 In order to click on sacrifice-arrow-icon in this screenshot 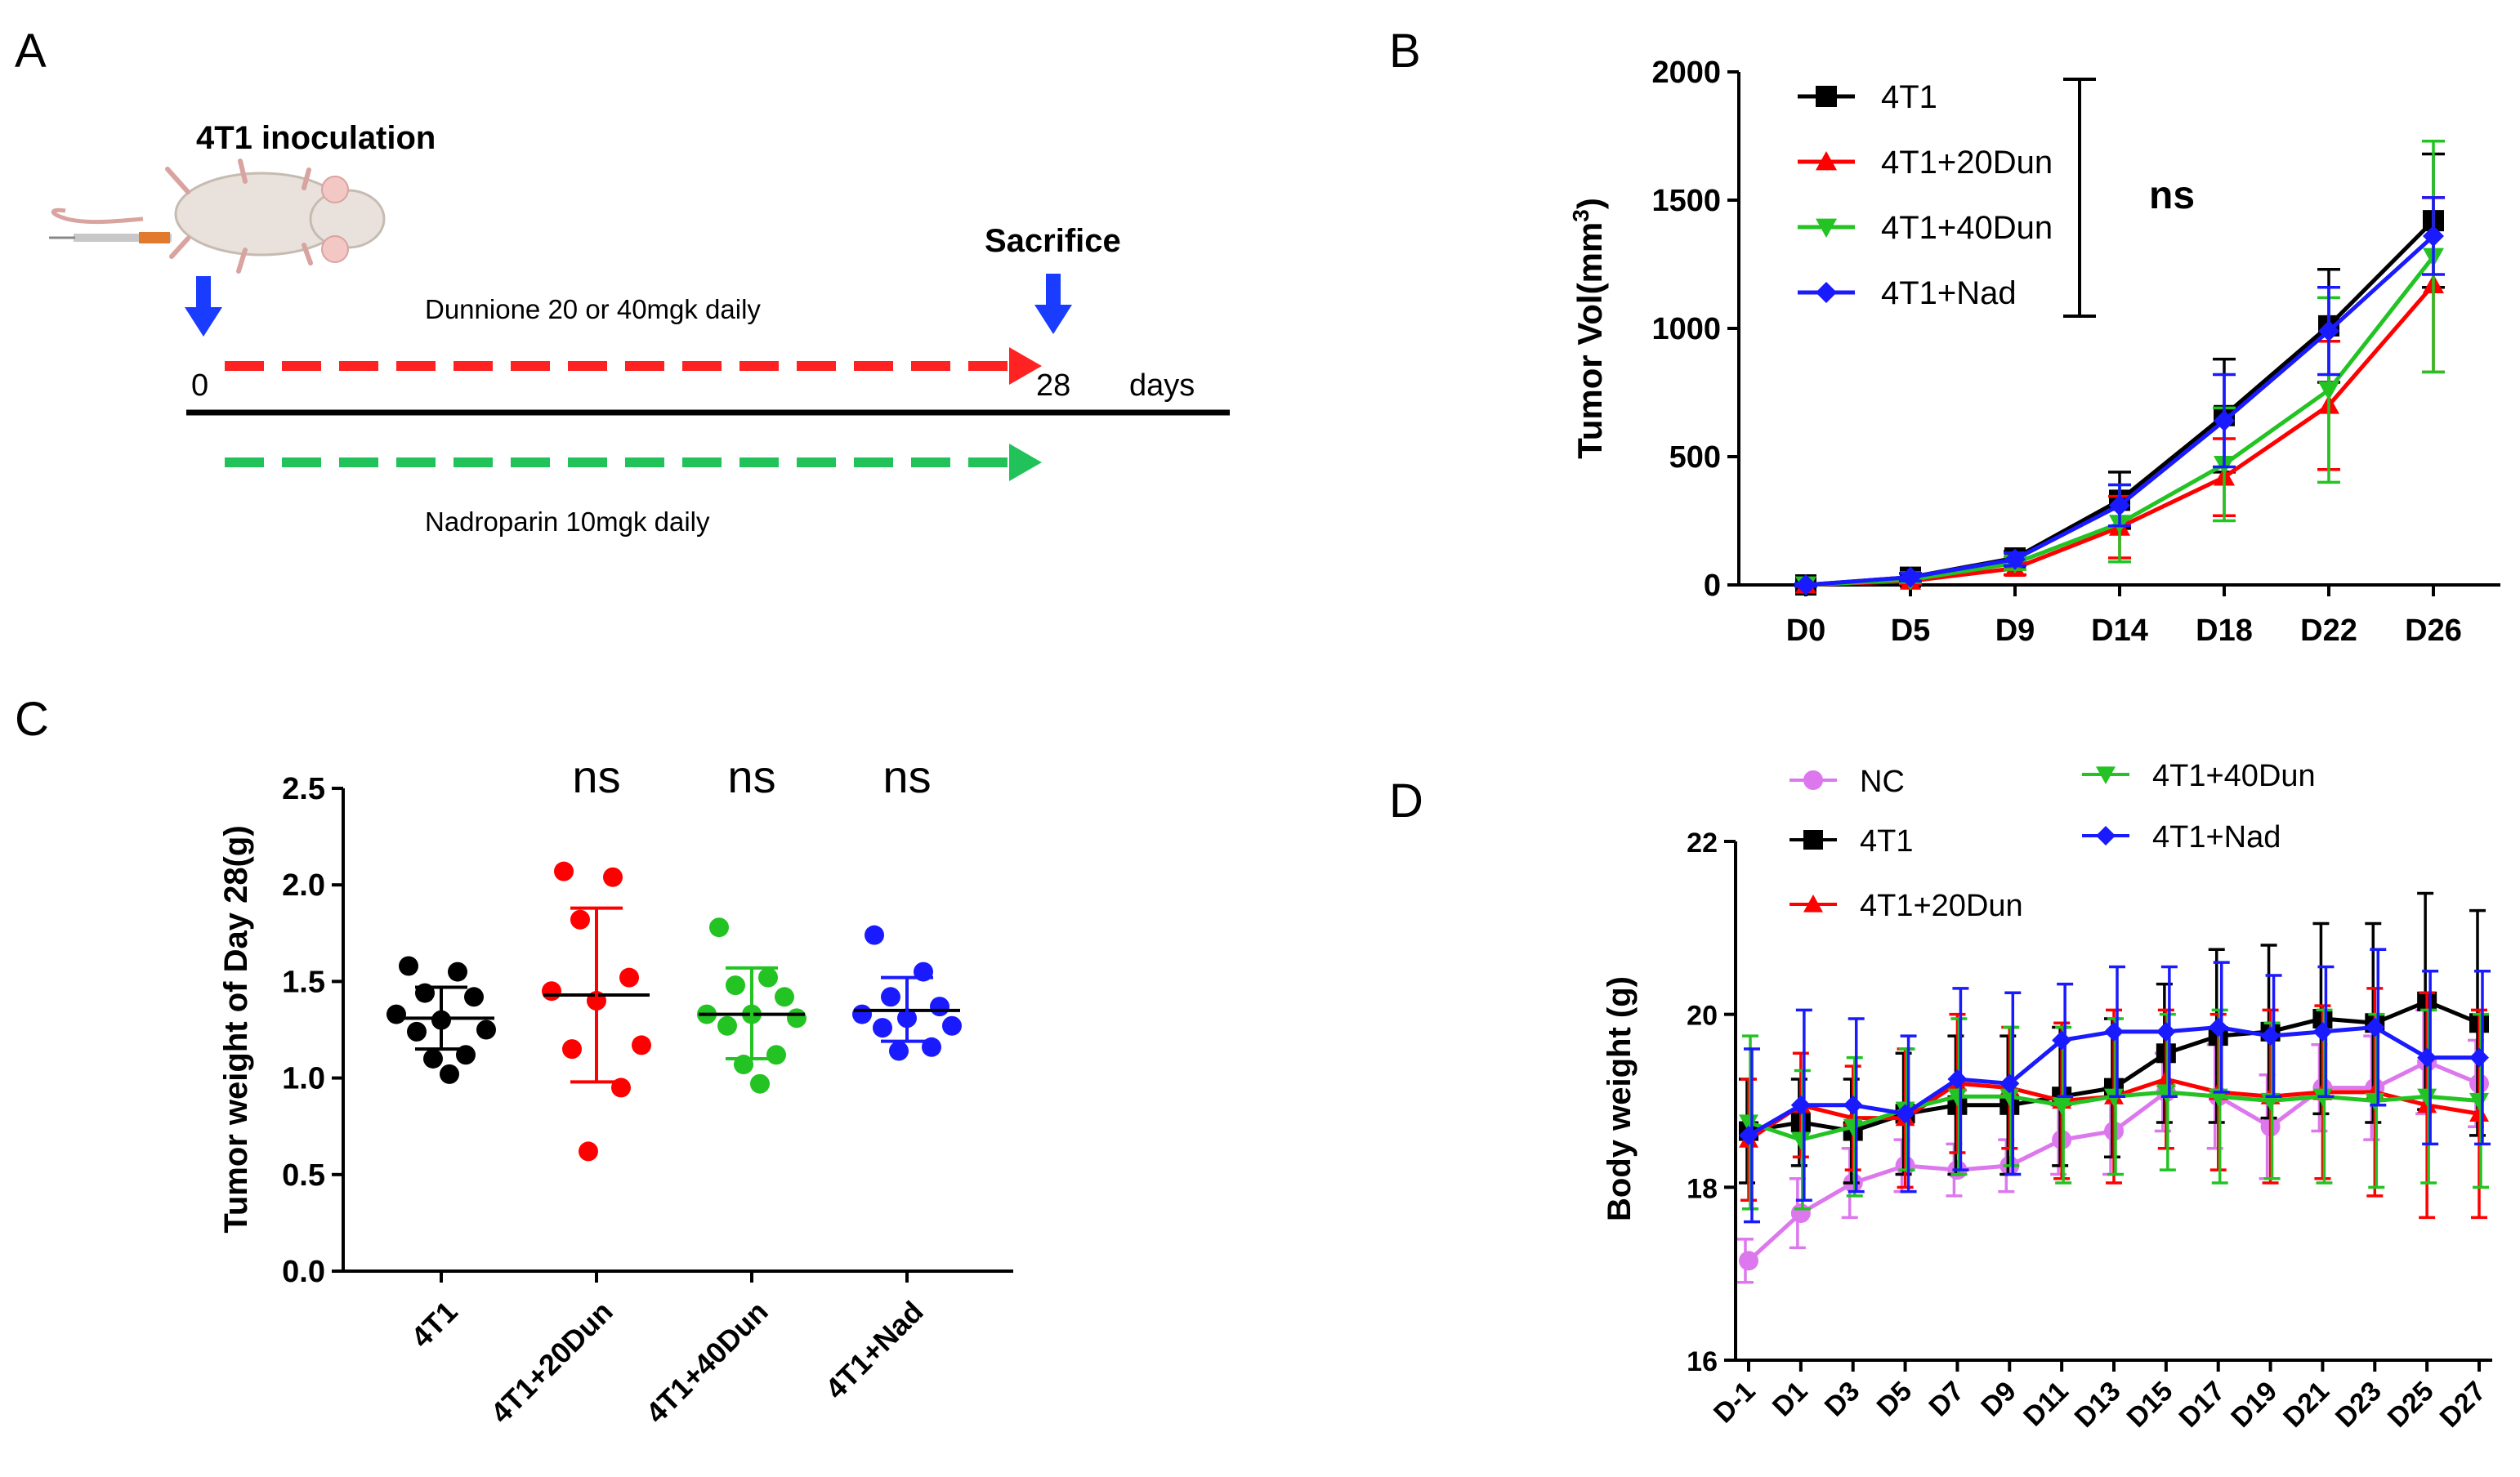, I will do `click(1053, 304)`.